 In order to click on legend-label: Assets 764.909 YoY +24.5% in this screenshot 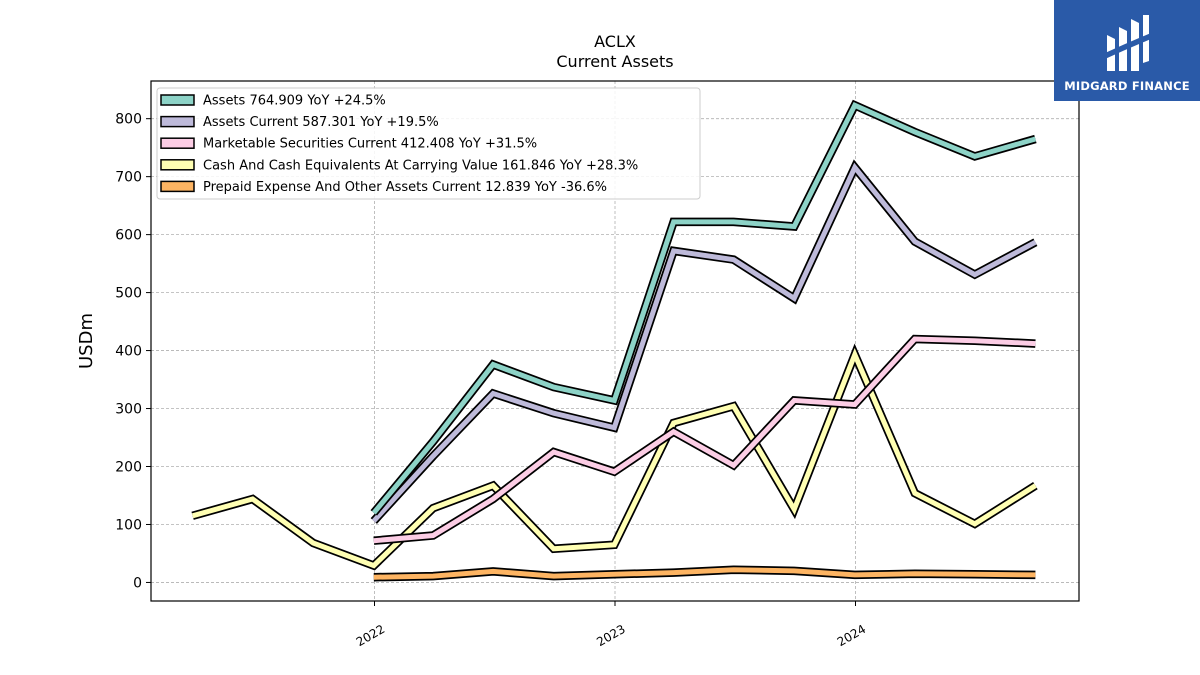, I will do `click(294, 101)`.